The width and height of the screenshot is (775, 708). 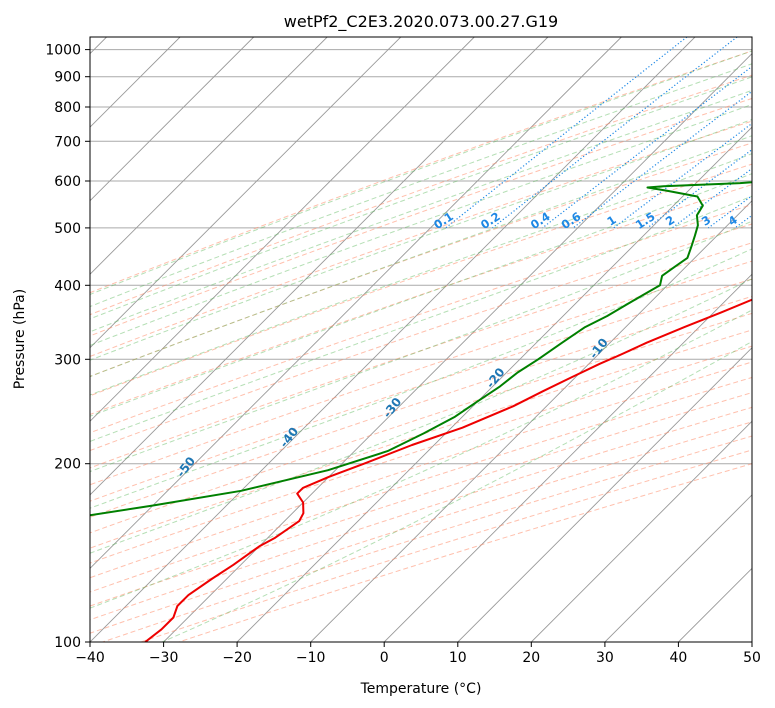 I want to click on x-tick-label: 30, so click(x=605, y=658).